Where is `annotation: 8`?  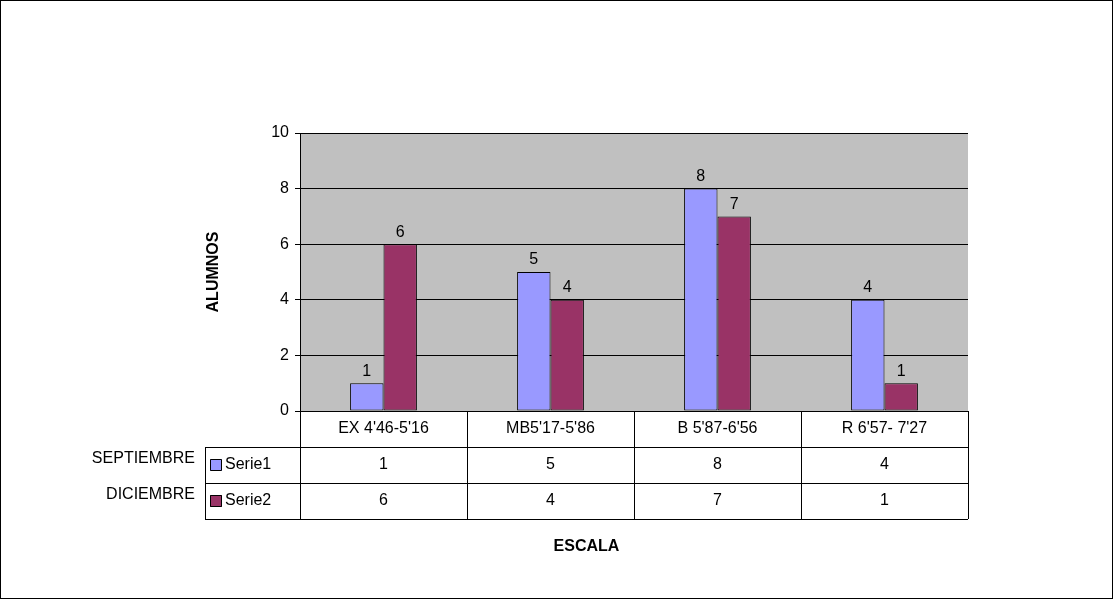 annotation: 8 is located at coordinates (701, 176).